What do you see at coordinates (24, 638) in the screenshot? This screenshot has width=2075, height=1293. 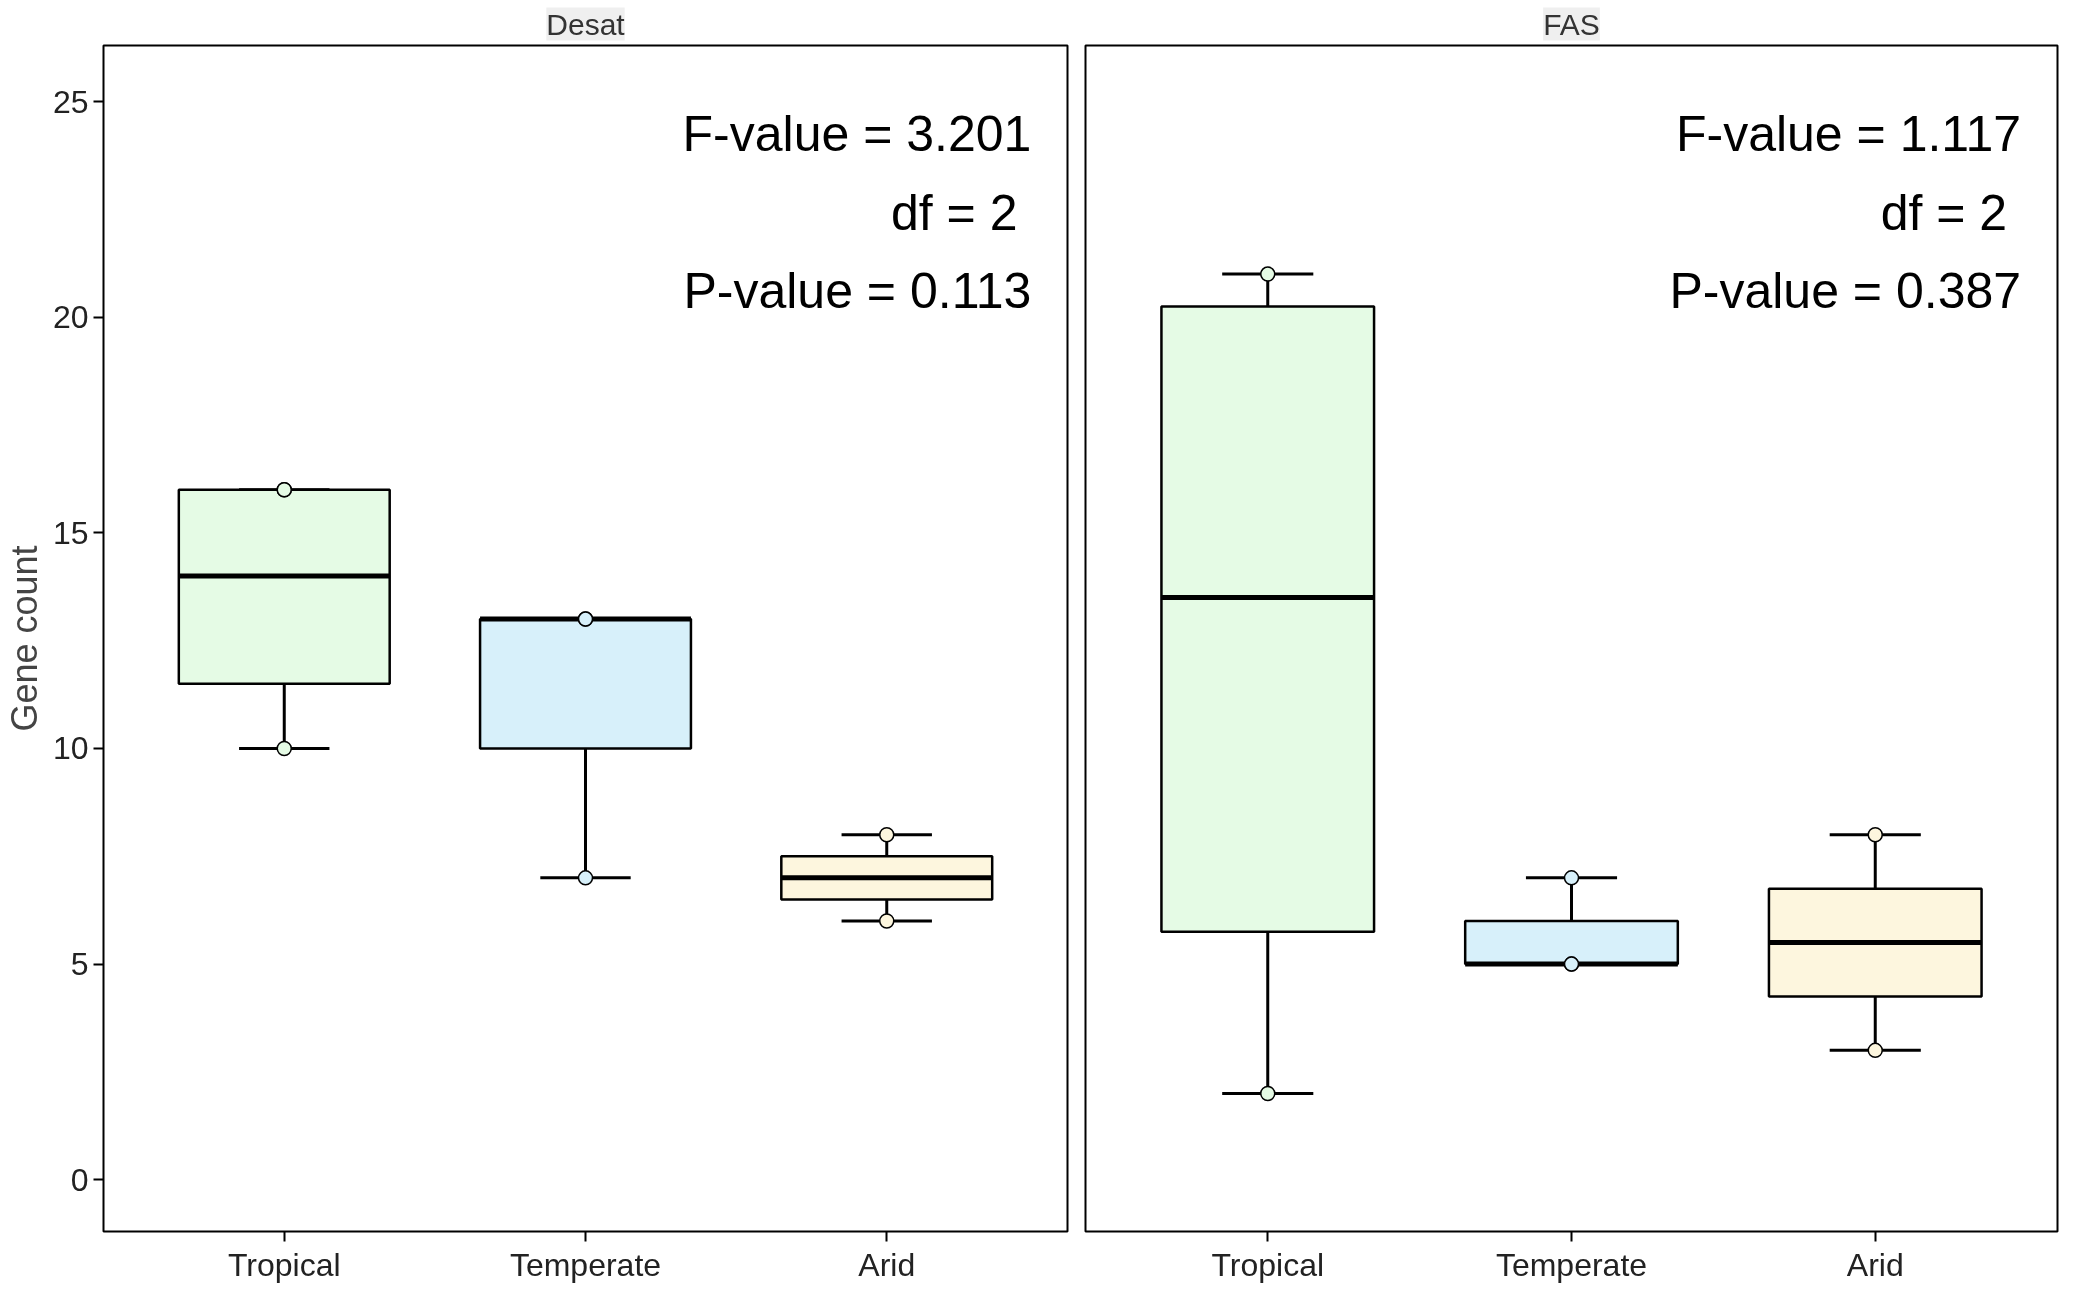 I see `y-axis-title: Gene count` at bounding box center [24, 638].